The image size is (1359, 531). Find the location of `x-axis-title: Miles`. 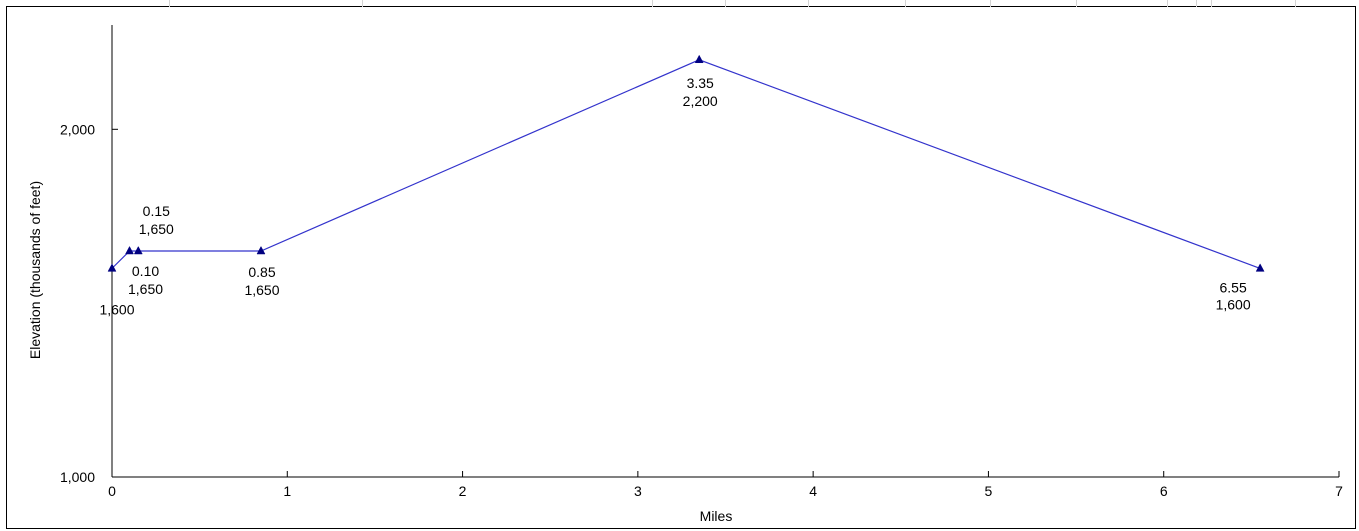

x-axis-title: Miles is located at coordinates (716, 516).